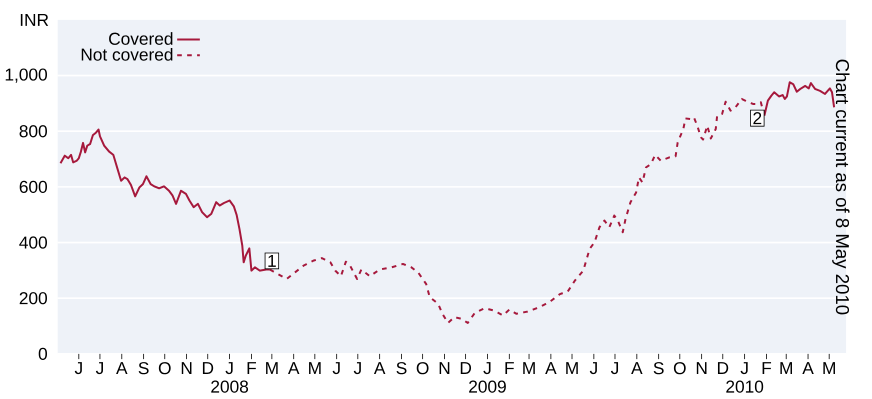 This screenshot has width=872, height=399. Describe the element at coordinates (42, 354) in the screenshot. I see `y-tick-label: 0` at that location.